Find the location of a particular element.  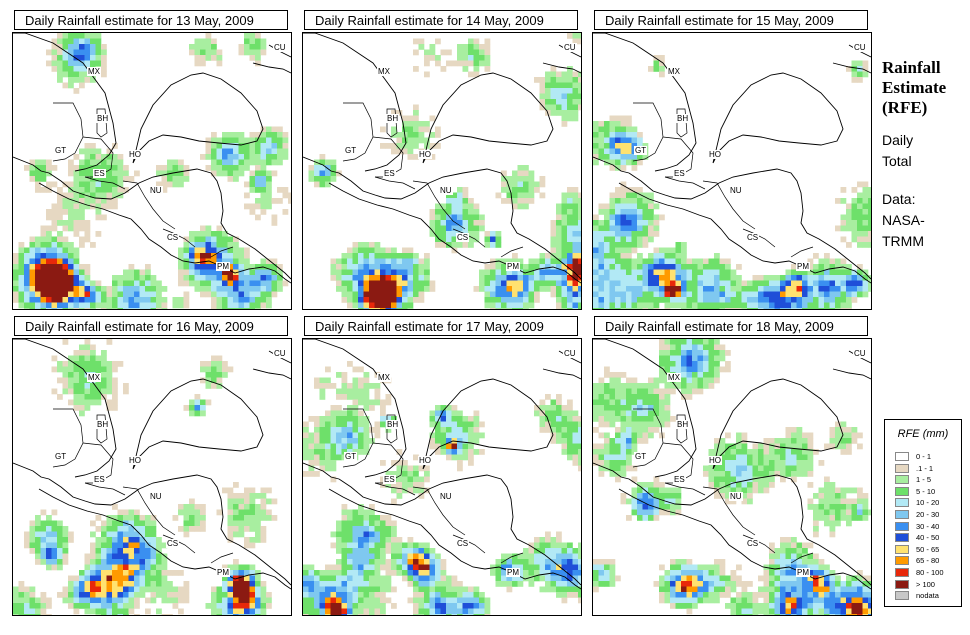

coastline is located at coordinates (271, 374).